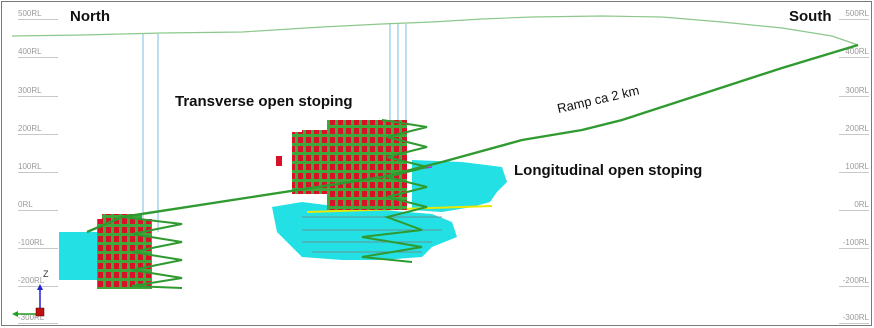 This screenshot has height=328, width=874. I want to click on north-label: North, so click(90, 16).